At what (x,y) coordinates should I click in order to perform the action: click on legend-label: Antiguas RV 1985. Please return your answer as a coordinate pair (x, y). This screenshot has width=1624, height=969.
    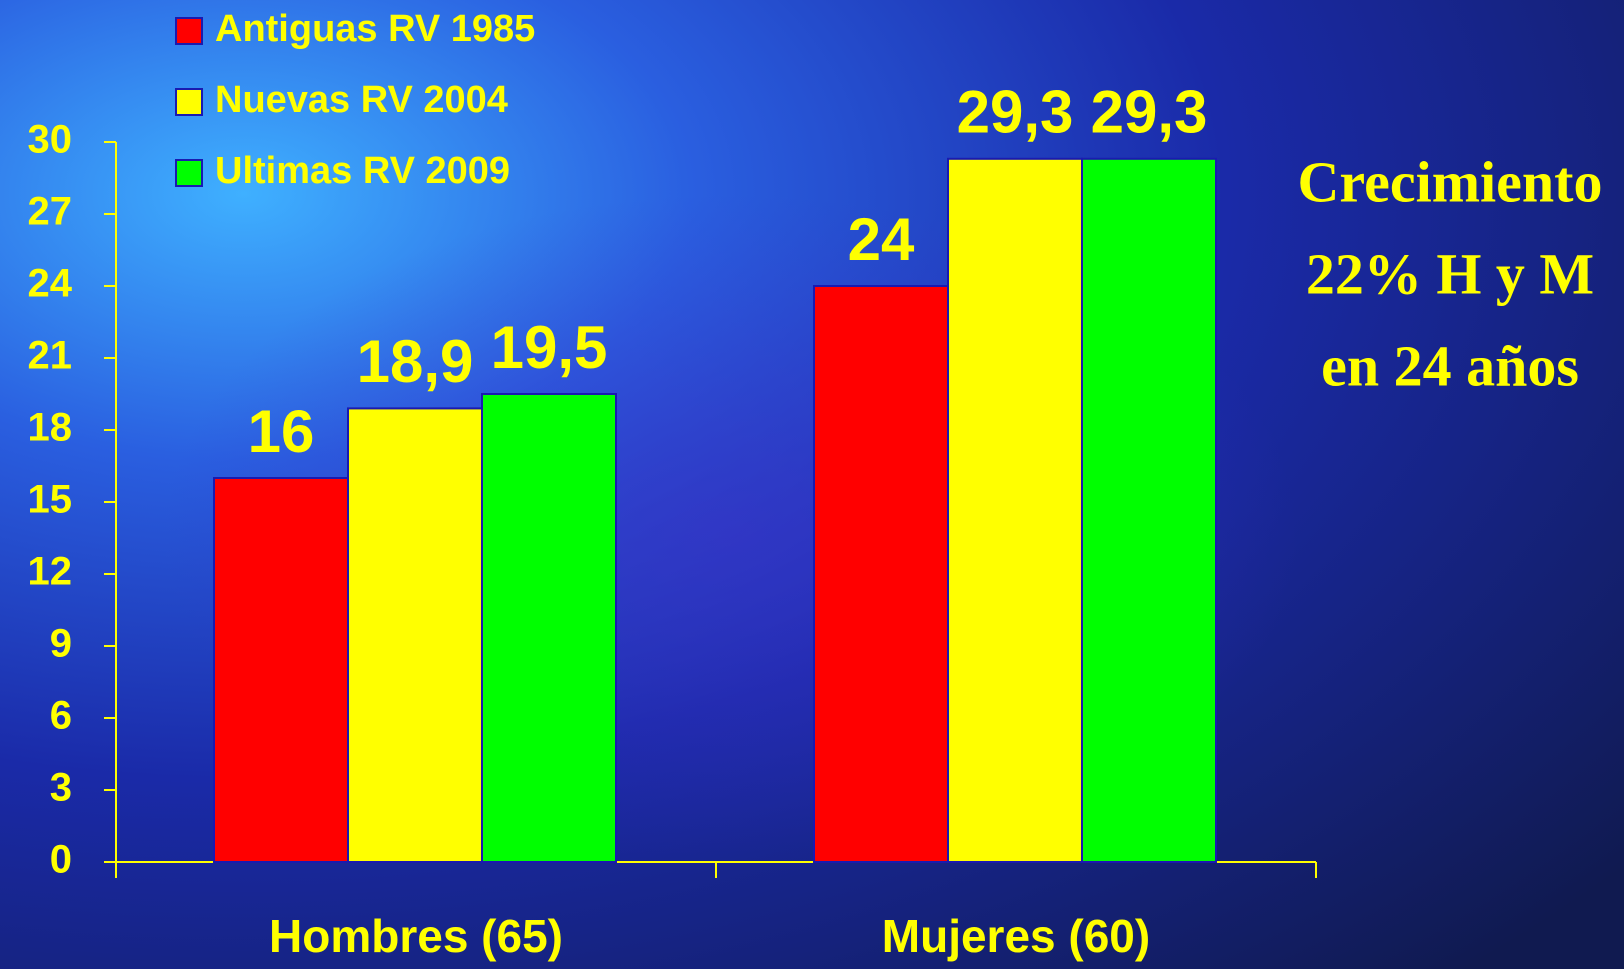
    Looking at the image, I should click on (375, 29).